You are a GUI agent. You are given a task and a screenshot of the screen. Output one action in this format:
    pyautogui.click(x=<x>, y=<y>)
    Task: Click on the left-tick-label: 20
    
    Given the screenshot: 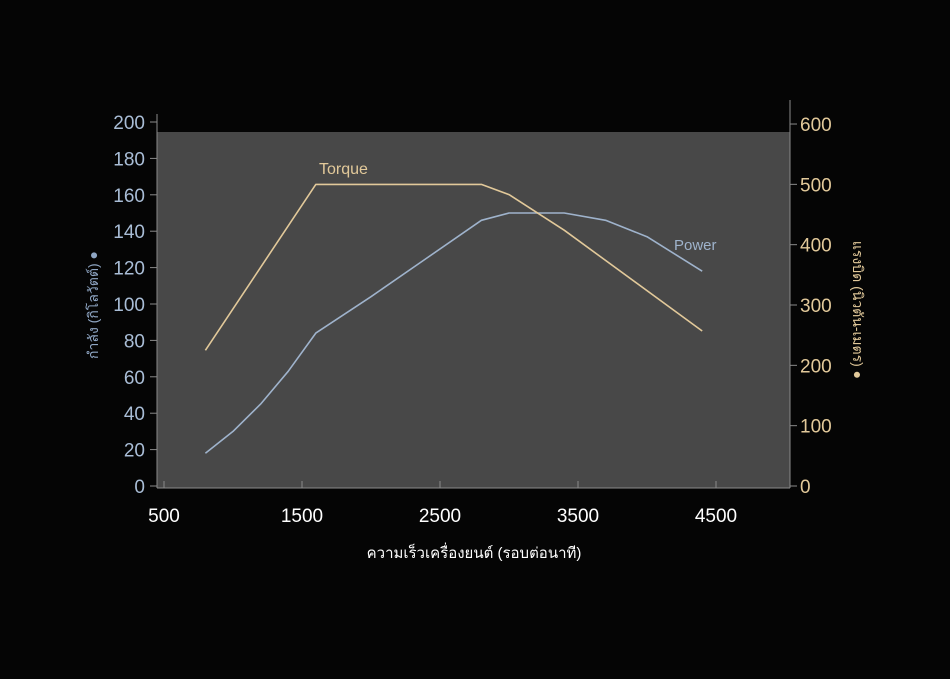 What is the action you would take?
    pyautogui.click(x=134, y=451)
    